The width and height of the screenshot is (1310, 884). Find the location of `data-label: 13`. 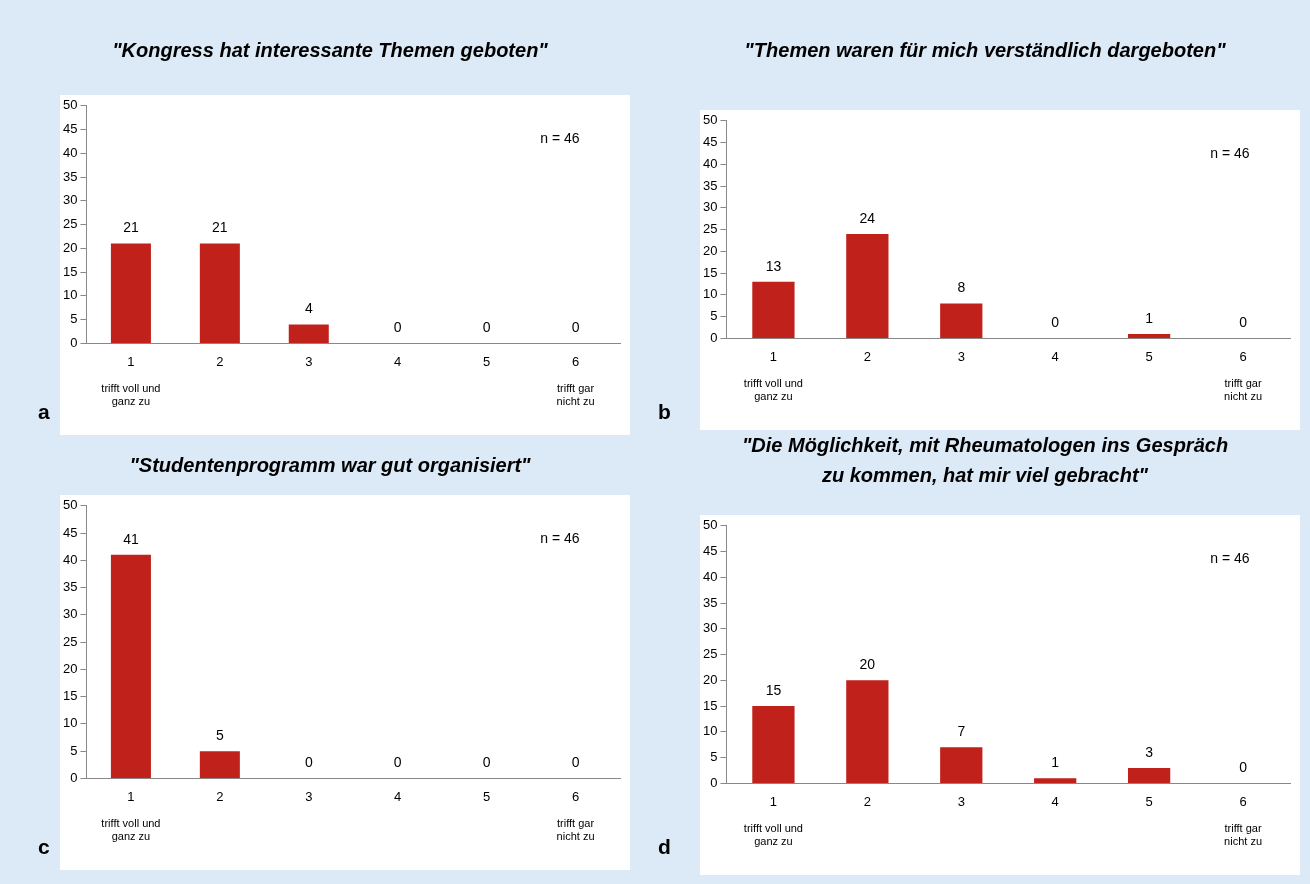

data-label: 13 is located at coordinates (773, 265).